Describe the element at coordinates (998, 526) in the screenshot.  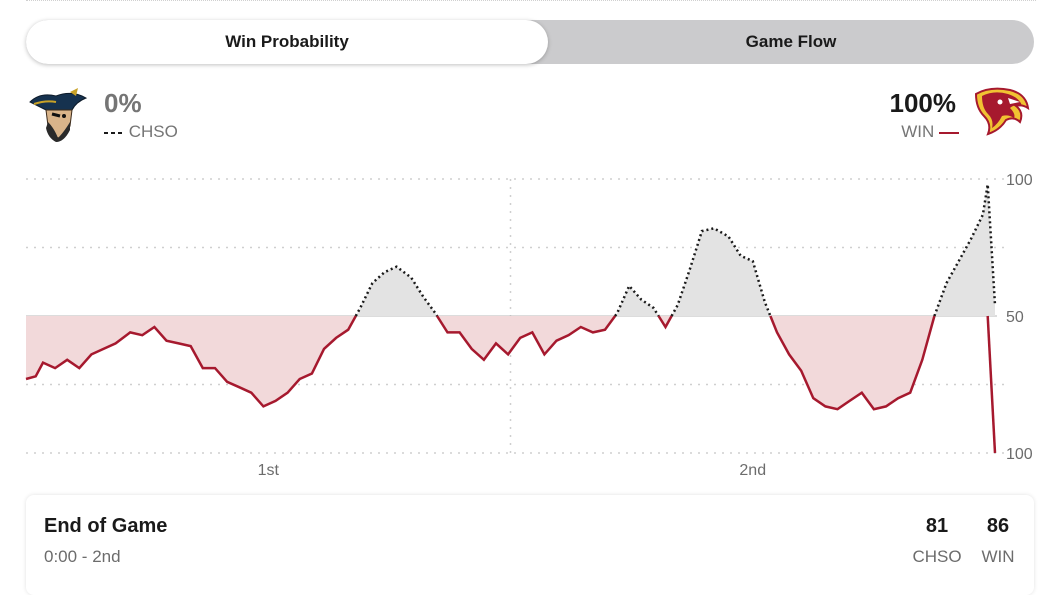
I see `home-score: 86` at that location.